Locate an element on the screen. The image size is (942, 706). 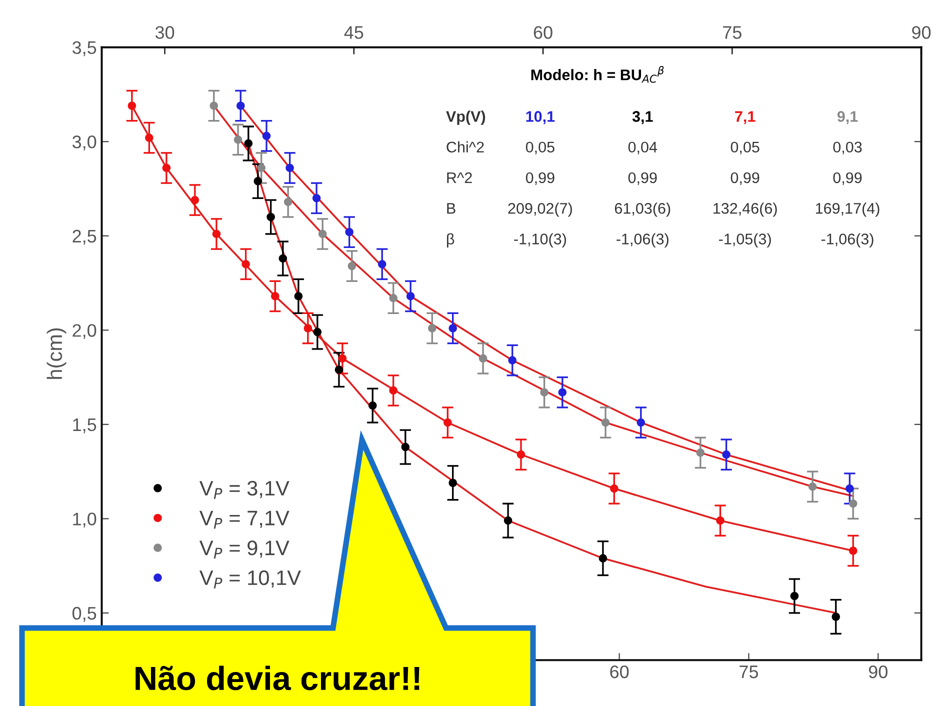
x2-tick-label: 60 is located at coordinates (543, 32).